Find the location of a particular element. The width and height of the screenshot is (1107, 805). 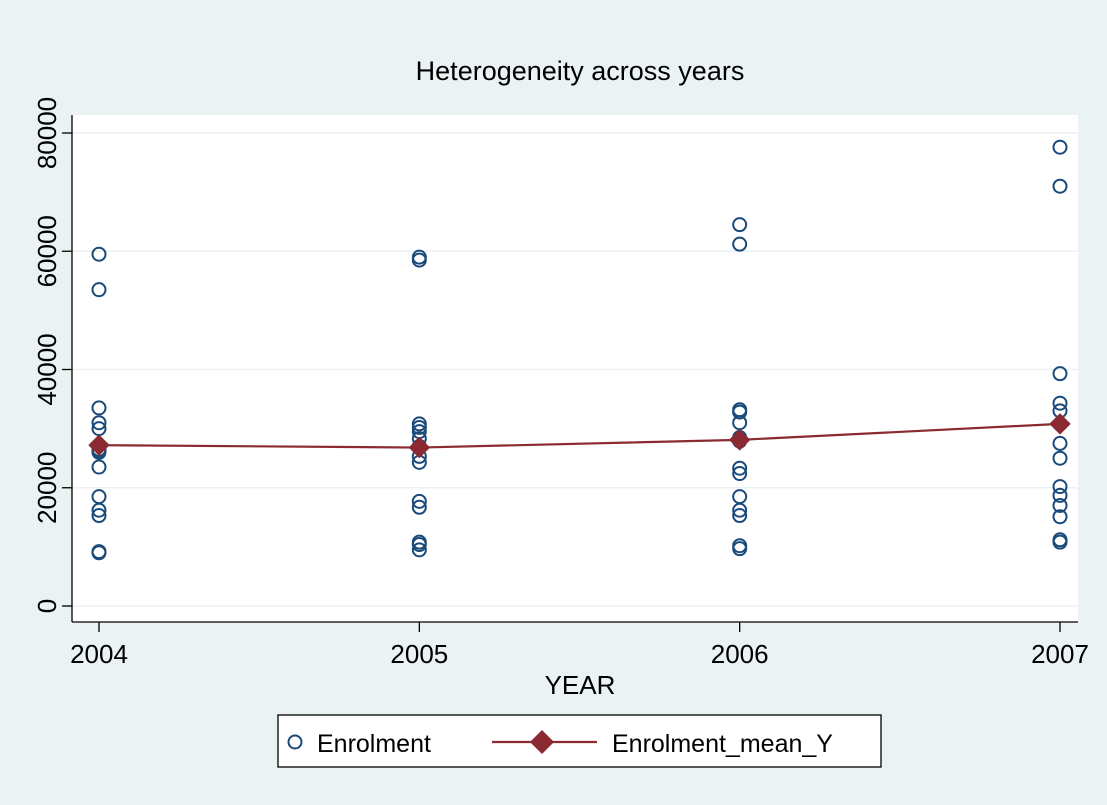

legend: Enrolment Enrolment_mean_Y is located at coordinates (579, 741).